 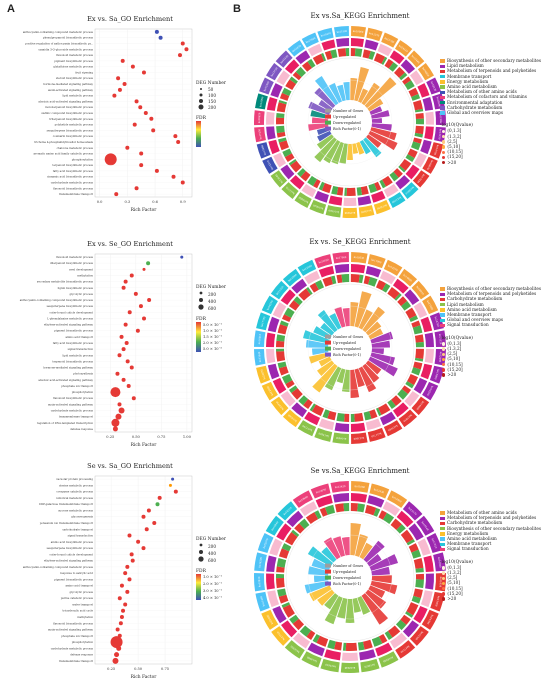 I want to click on x-tick-label: 1.00, so click(x=187, y=437).